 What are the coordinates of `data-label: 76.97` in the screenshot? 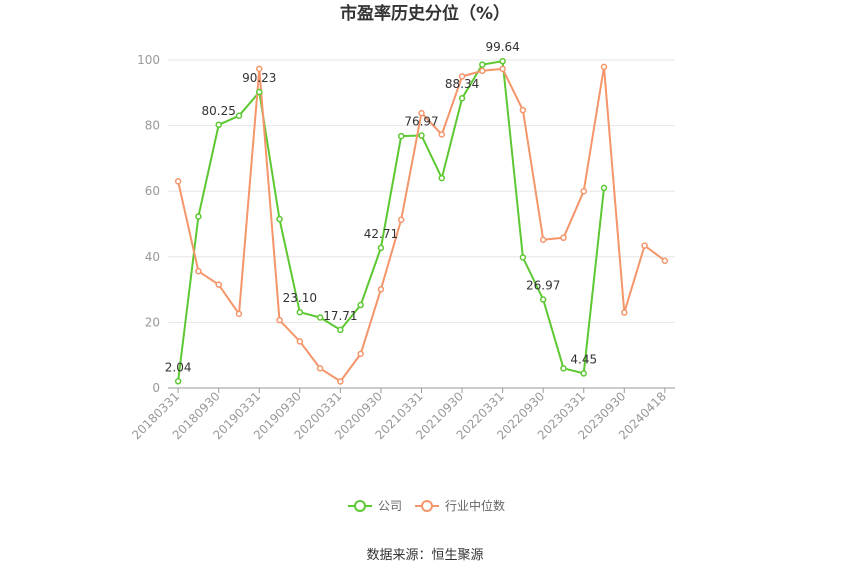 It's located at (421, 122).